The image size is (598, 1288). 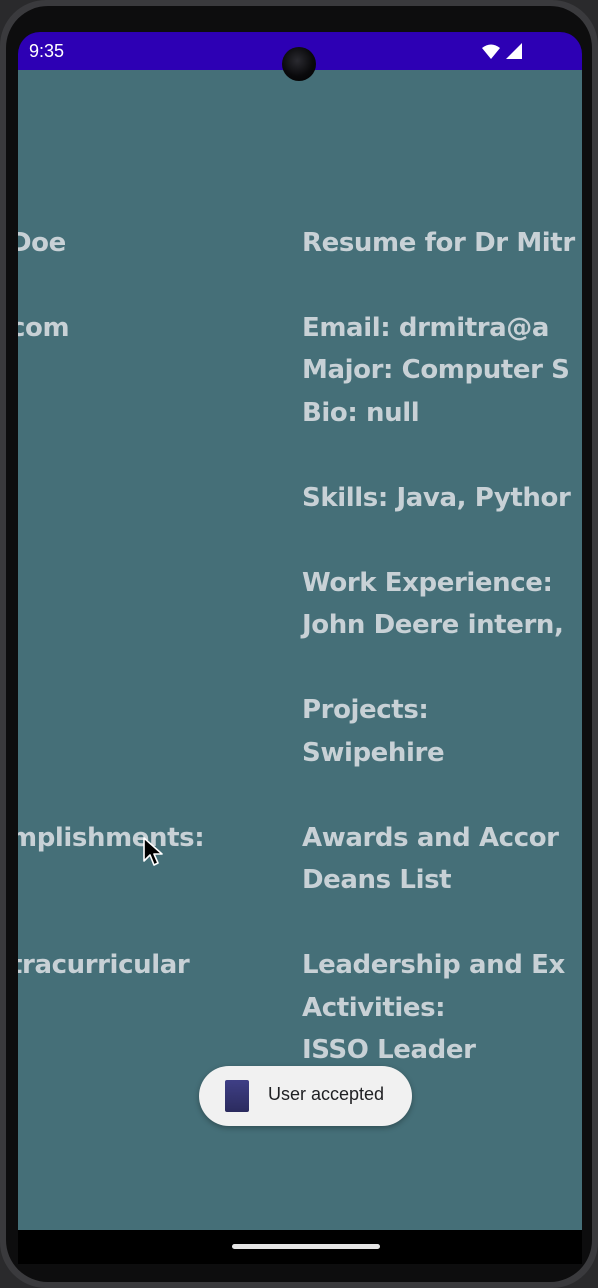 I want to click on projects-value: Swipehire, so click(x=373, y=753).